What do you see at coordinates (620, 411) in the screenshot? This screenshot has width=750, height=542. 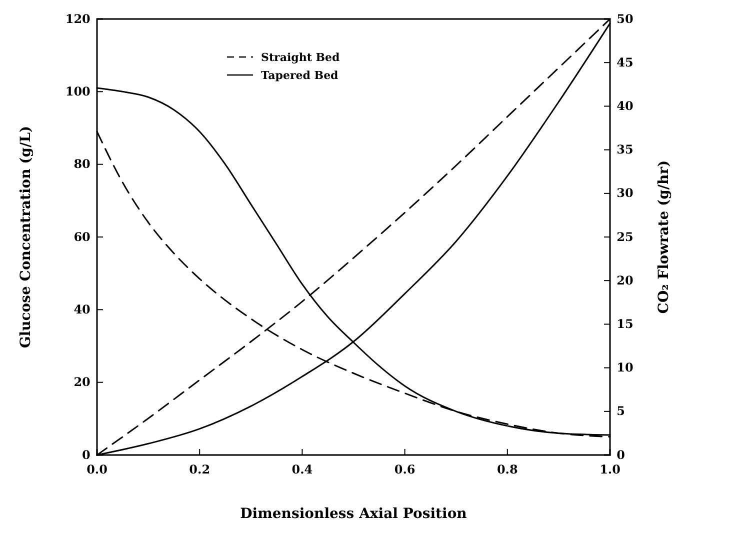 I see `y2-tick-label: 5` at bounding box center [620, 411].